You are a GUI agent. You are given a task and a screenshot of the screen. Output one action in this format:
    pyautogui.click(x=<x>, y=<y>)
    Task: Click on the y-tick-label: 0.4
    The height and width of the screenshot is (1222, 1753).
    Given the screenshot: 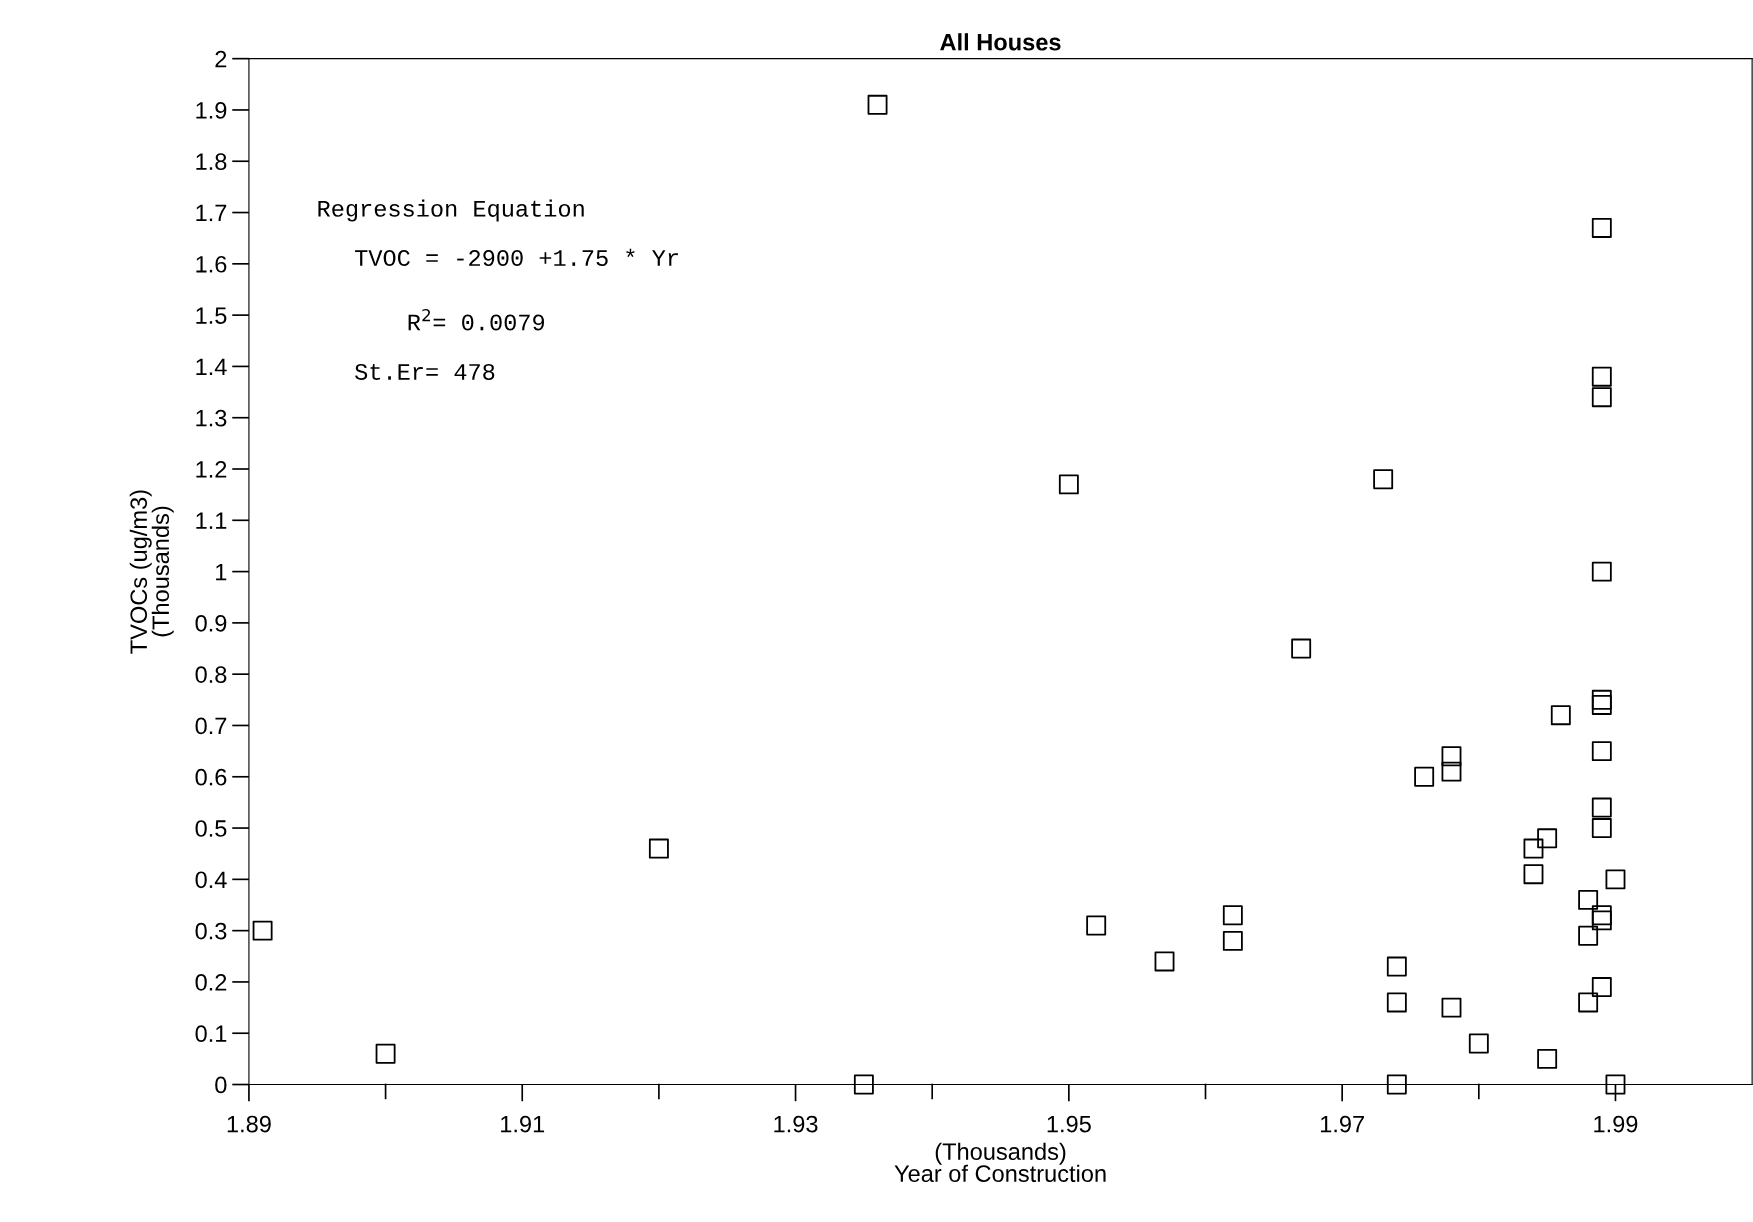 What is the action you would take?
    pyautogui.click(x=211, y=880)
    